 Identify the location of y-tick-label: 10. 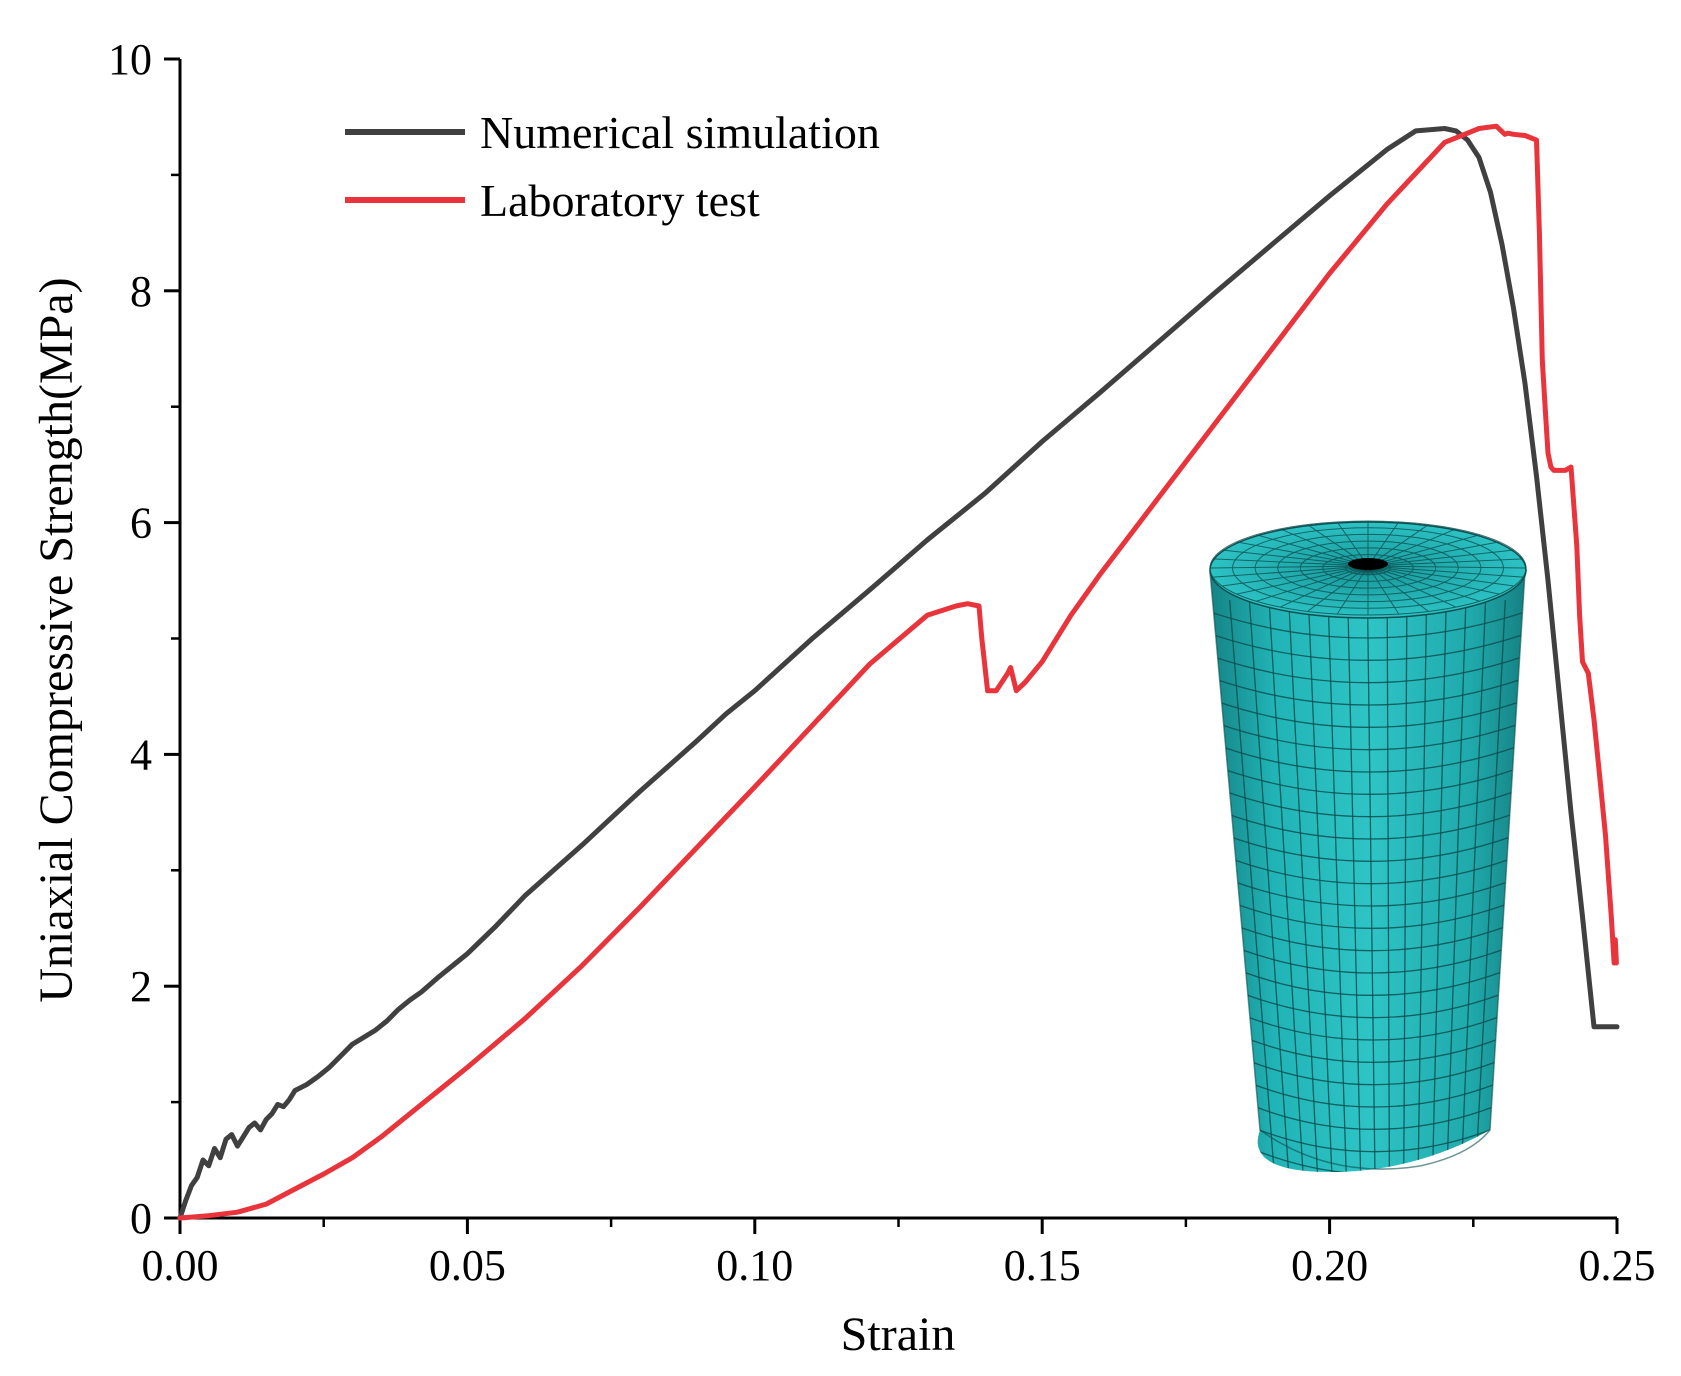
(130, 59).